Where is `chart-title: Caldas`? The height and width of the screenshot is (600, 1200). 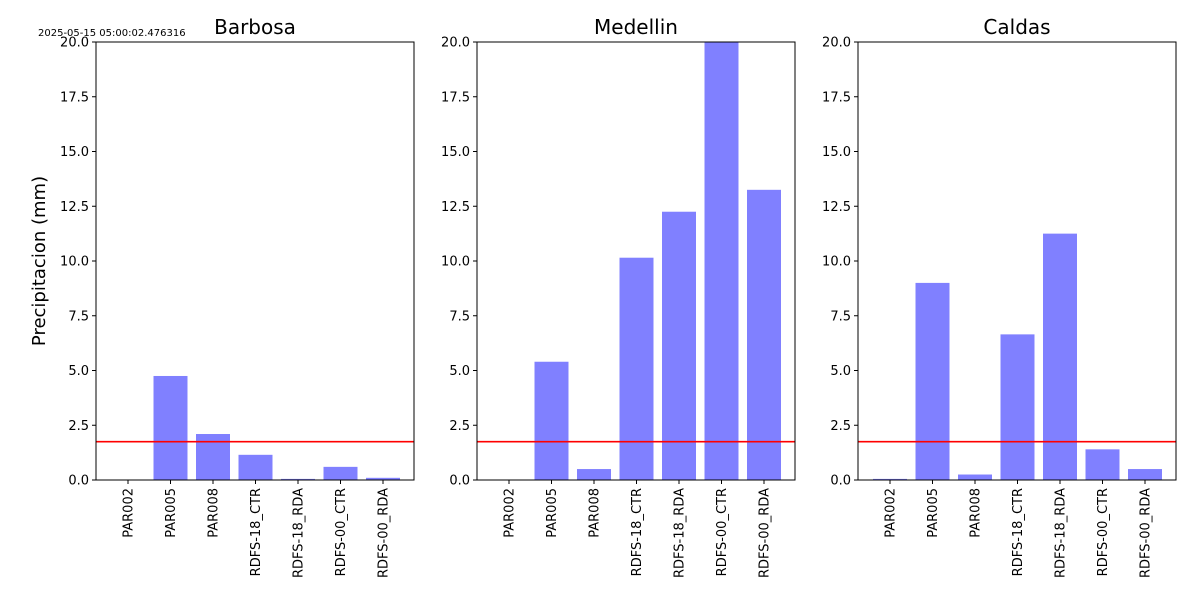
chart-title: Caldas is located at coordinates (1016, 27).